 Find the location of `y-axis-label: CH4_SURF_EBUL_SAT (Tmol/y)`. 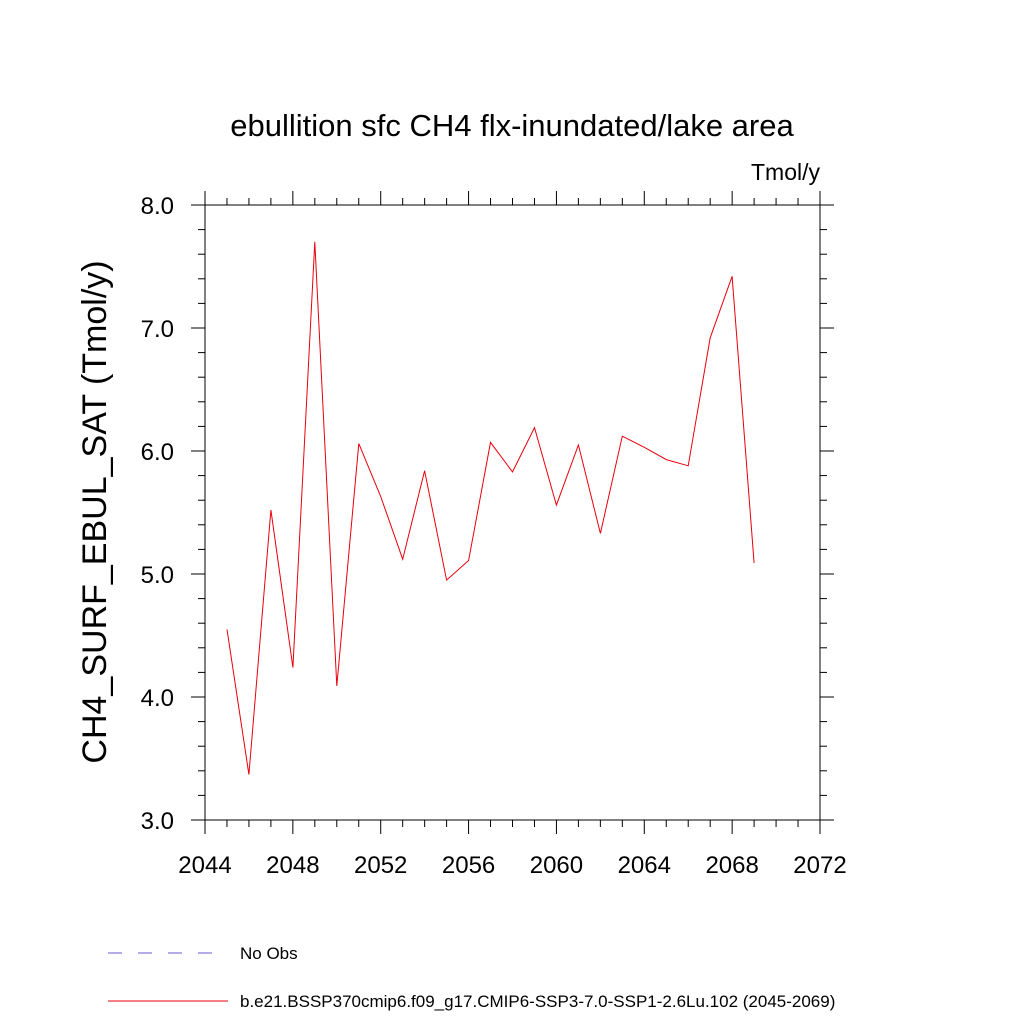

y-axis-label: CH4_SURF_EBUL_SAT (Tmol/y) is located at coordinates (95, 511).